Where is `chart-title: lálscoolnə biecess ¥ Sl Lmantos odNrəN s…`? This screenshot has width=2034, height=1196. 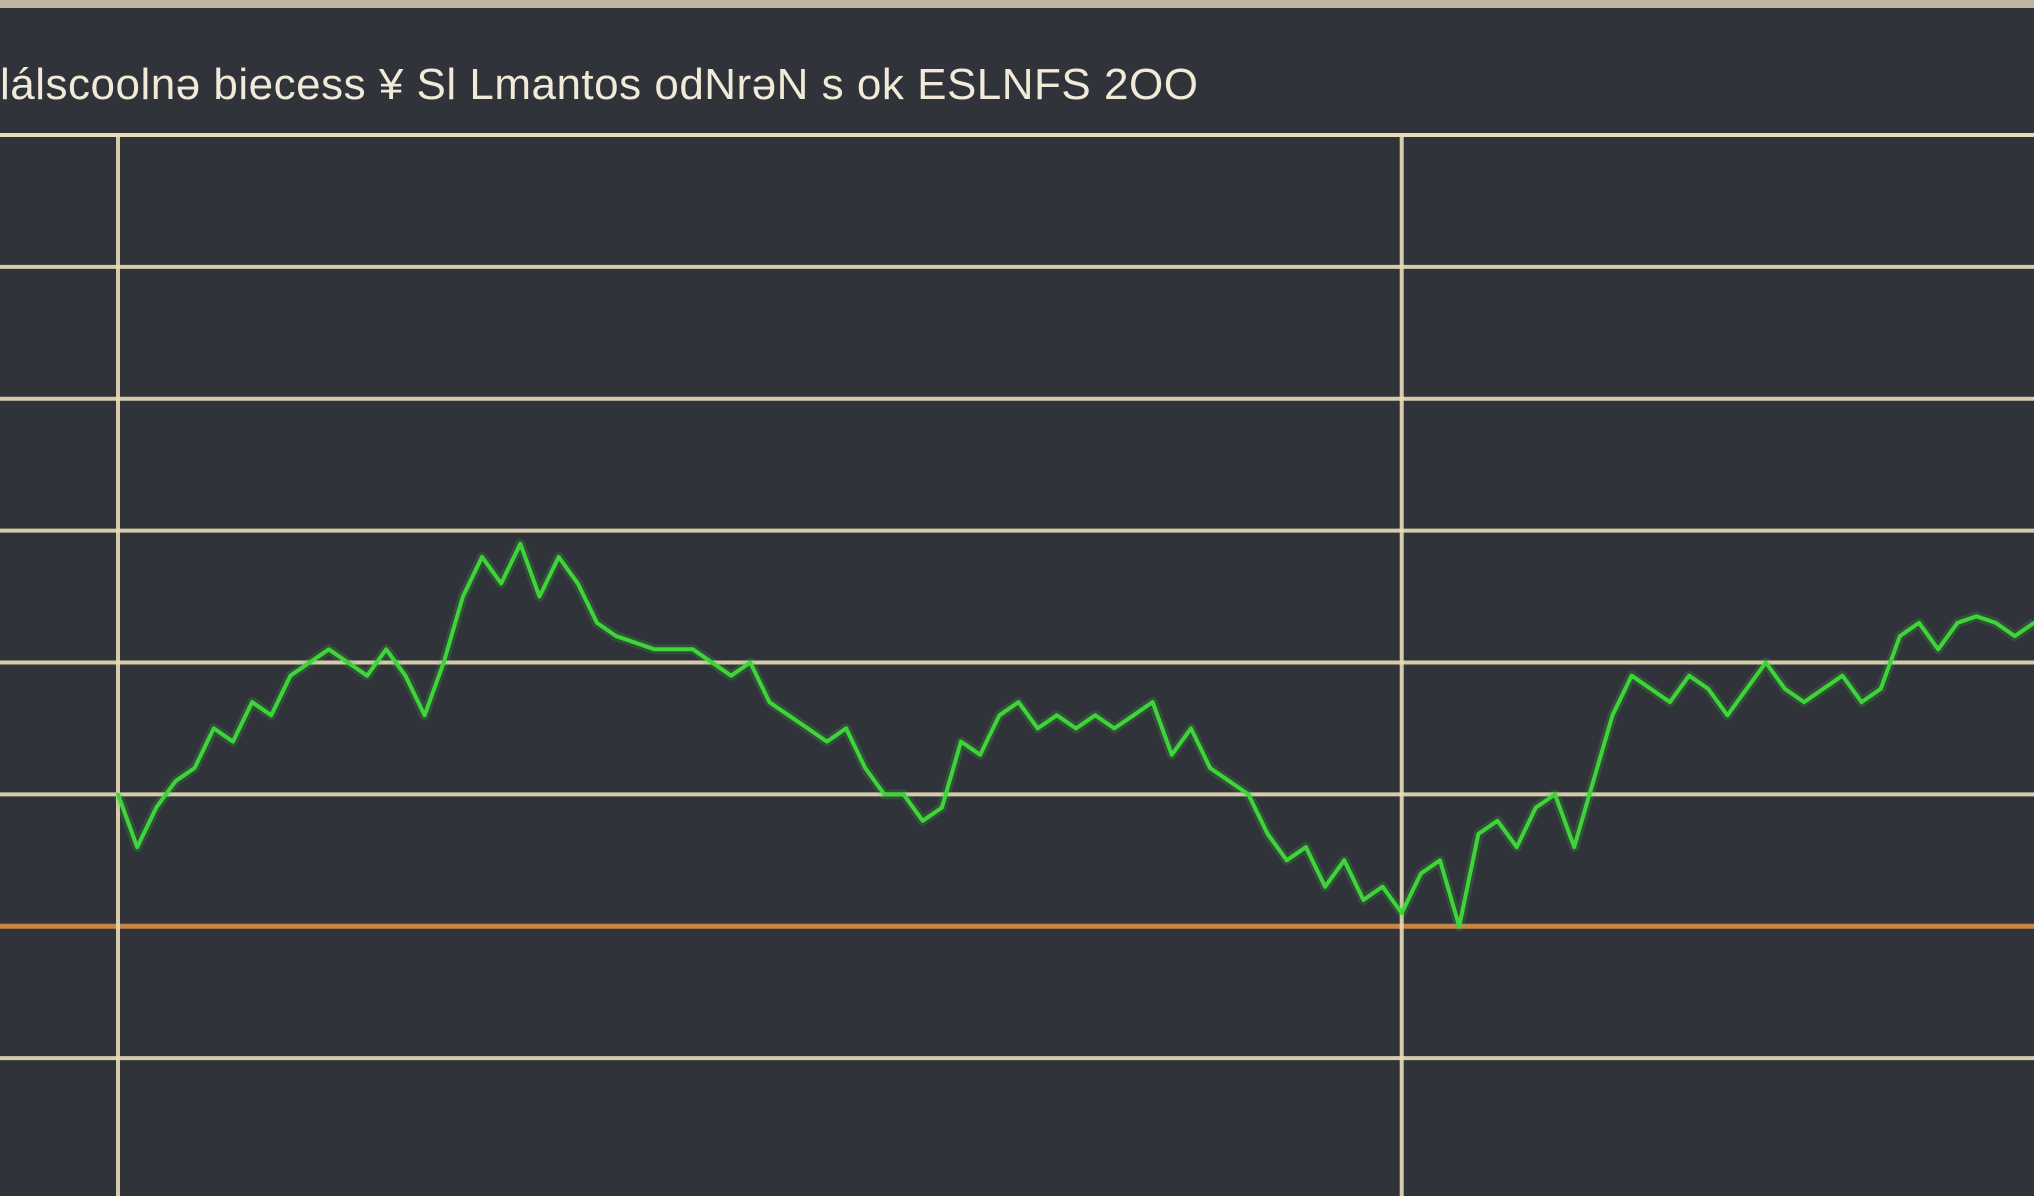 chart-title: lálscoolnə biecess ¥ Sl Lmantos odNrəN s… is located at coordinates (599, 84).